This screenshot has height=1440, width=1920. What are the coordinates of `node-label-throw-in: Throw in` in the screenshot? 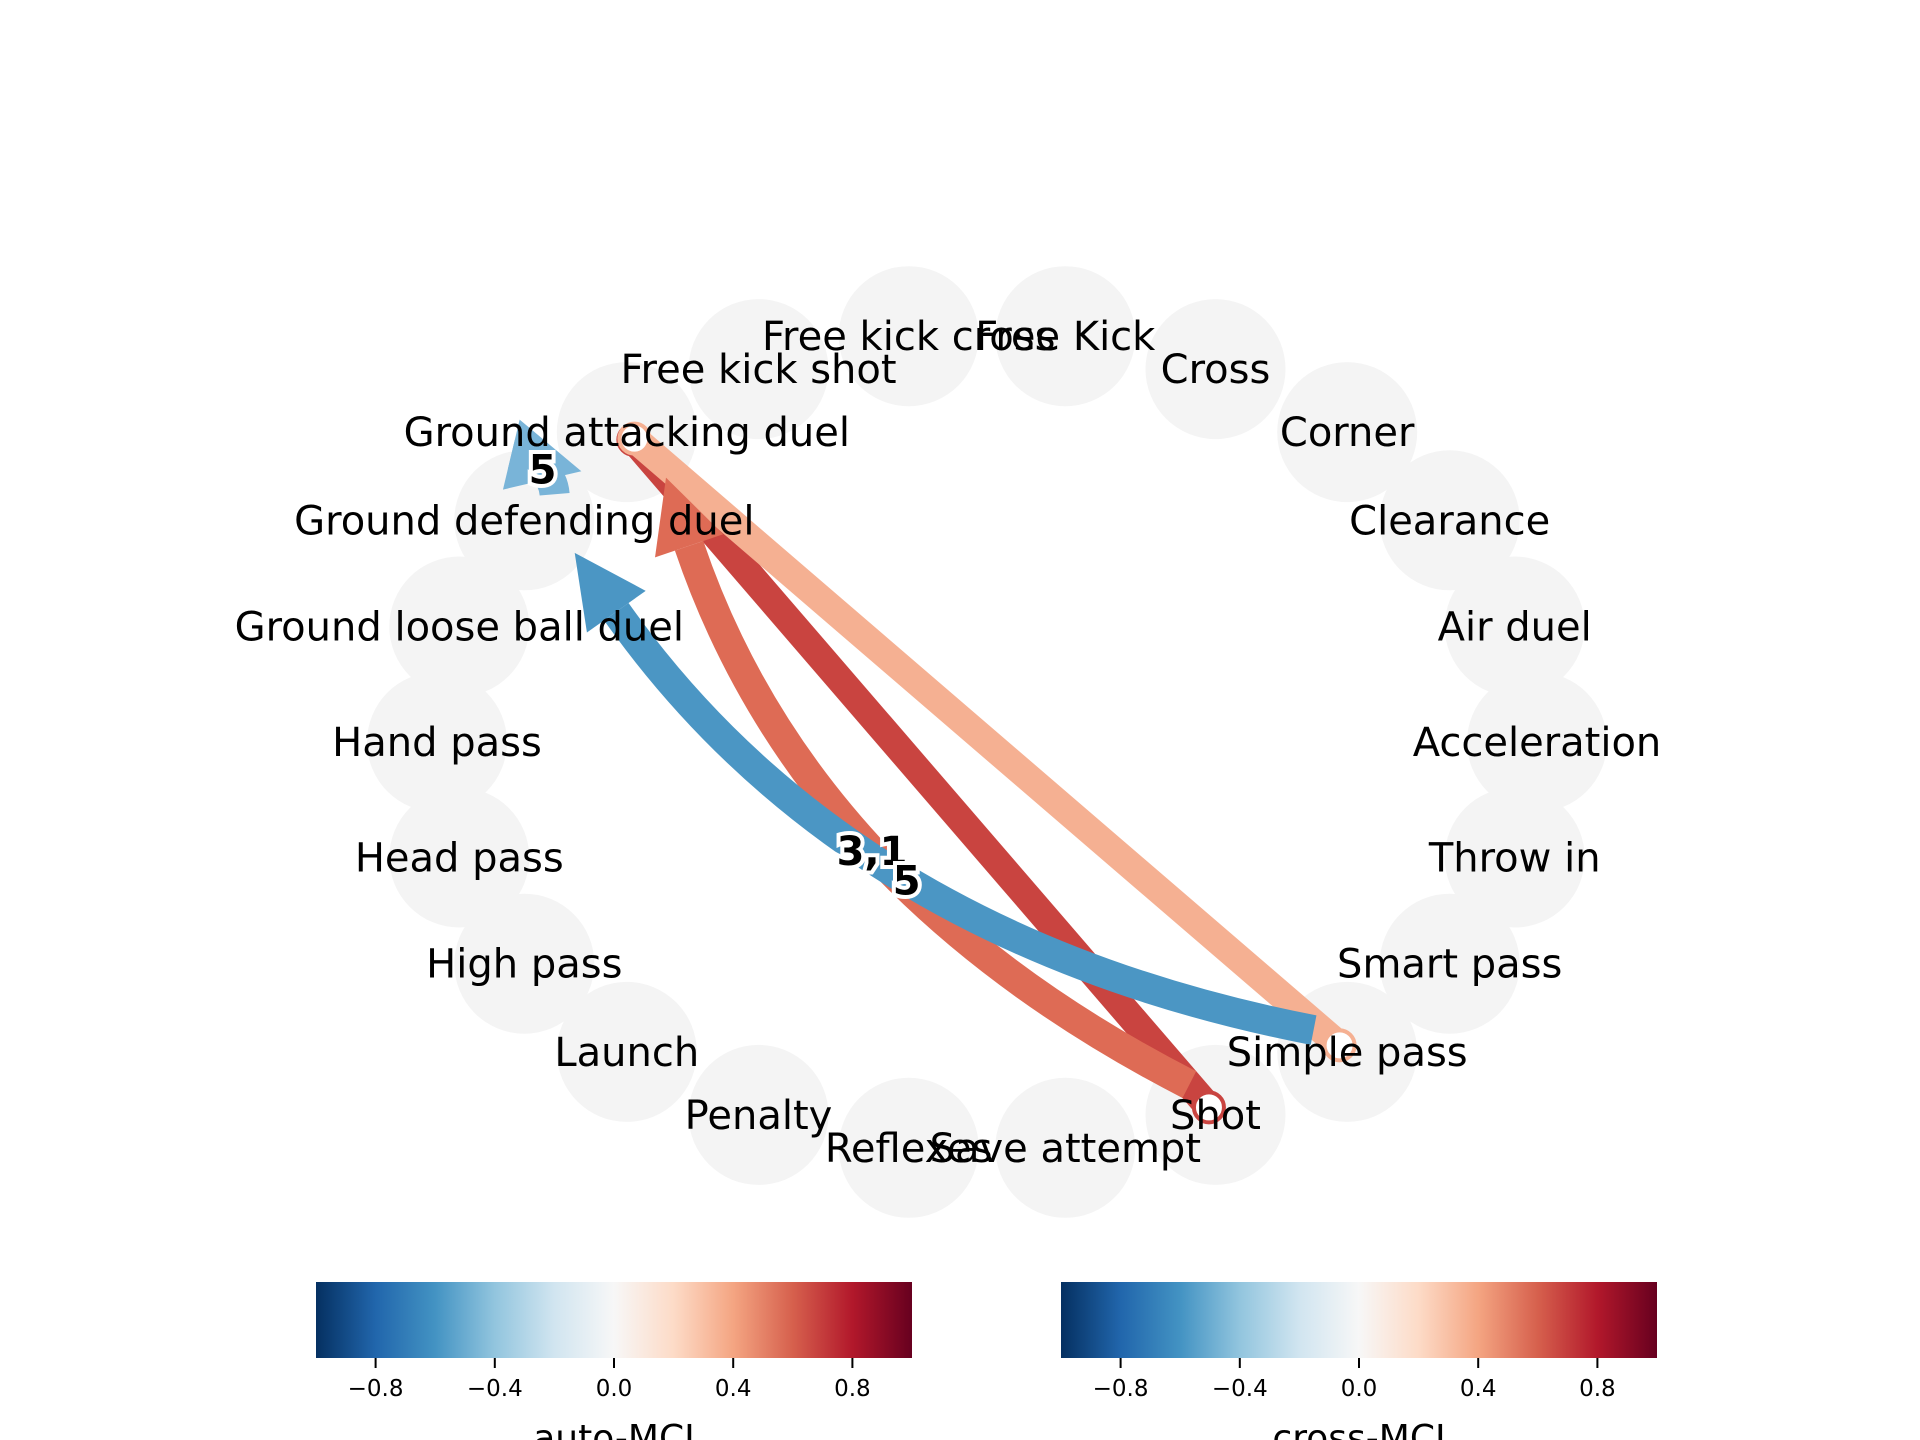 It's located at (1514, 859).